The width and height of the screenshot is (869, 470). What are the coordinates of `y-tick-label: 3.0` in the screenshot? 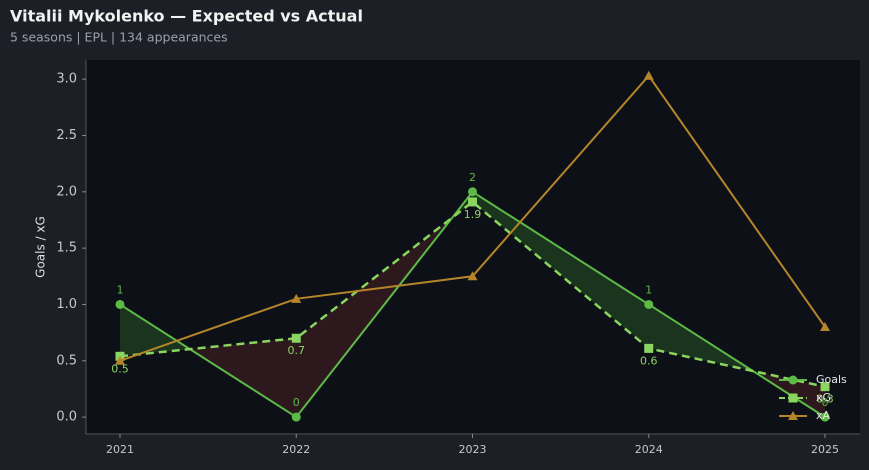 It's located at (66, 79).